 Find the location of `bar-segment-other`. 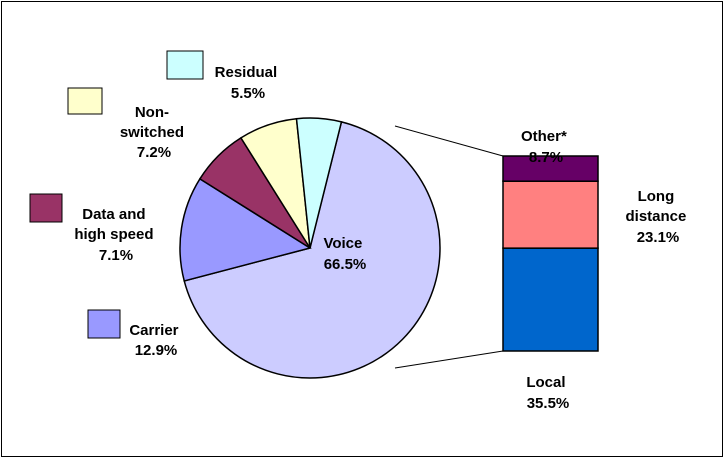

bar-segment-other is located at coordinates (550, 168).